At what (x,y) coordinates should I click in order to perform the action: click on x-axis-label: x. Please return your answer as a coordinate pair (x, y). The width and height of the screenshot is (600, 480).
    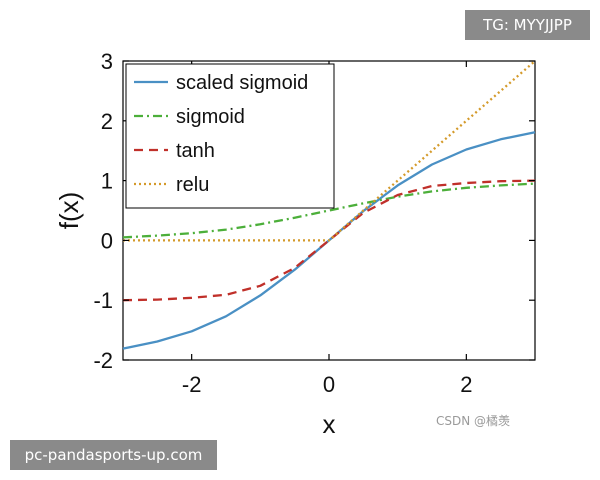
    Looking at the image, I should click on (329, 424).